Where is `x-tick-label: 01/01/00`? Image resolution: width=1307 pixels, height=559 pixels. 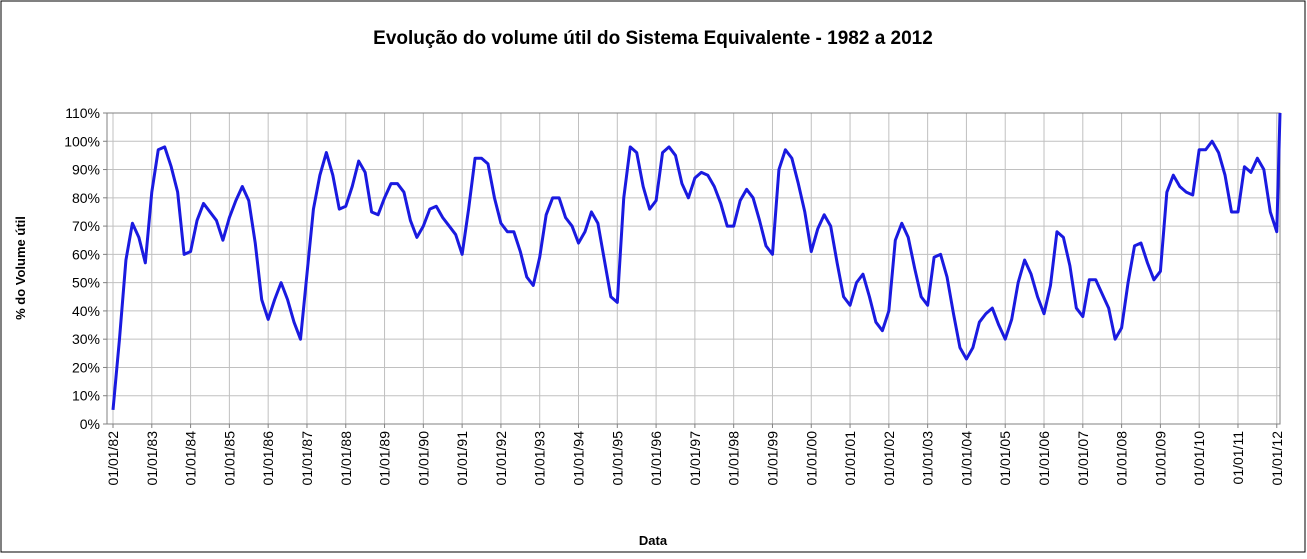
x-tick-label: 01/01/00 is located at coordinates (811, 458).